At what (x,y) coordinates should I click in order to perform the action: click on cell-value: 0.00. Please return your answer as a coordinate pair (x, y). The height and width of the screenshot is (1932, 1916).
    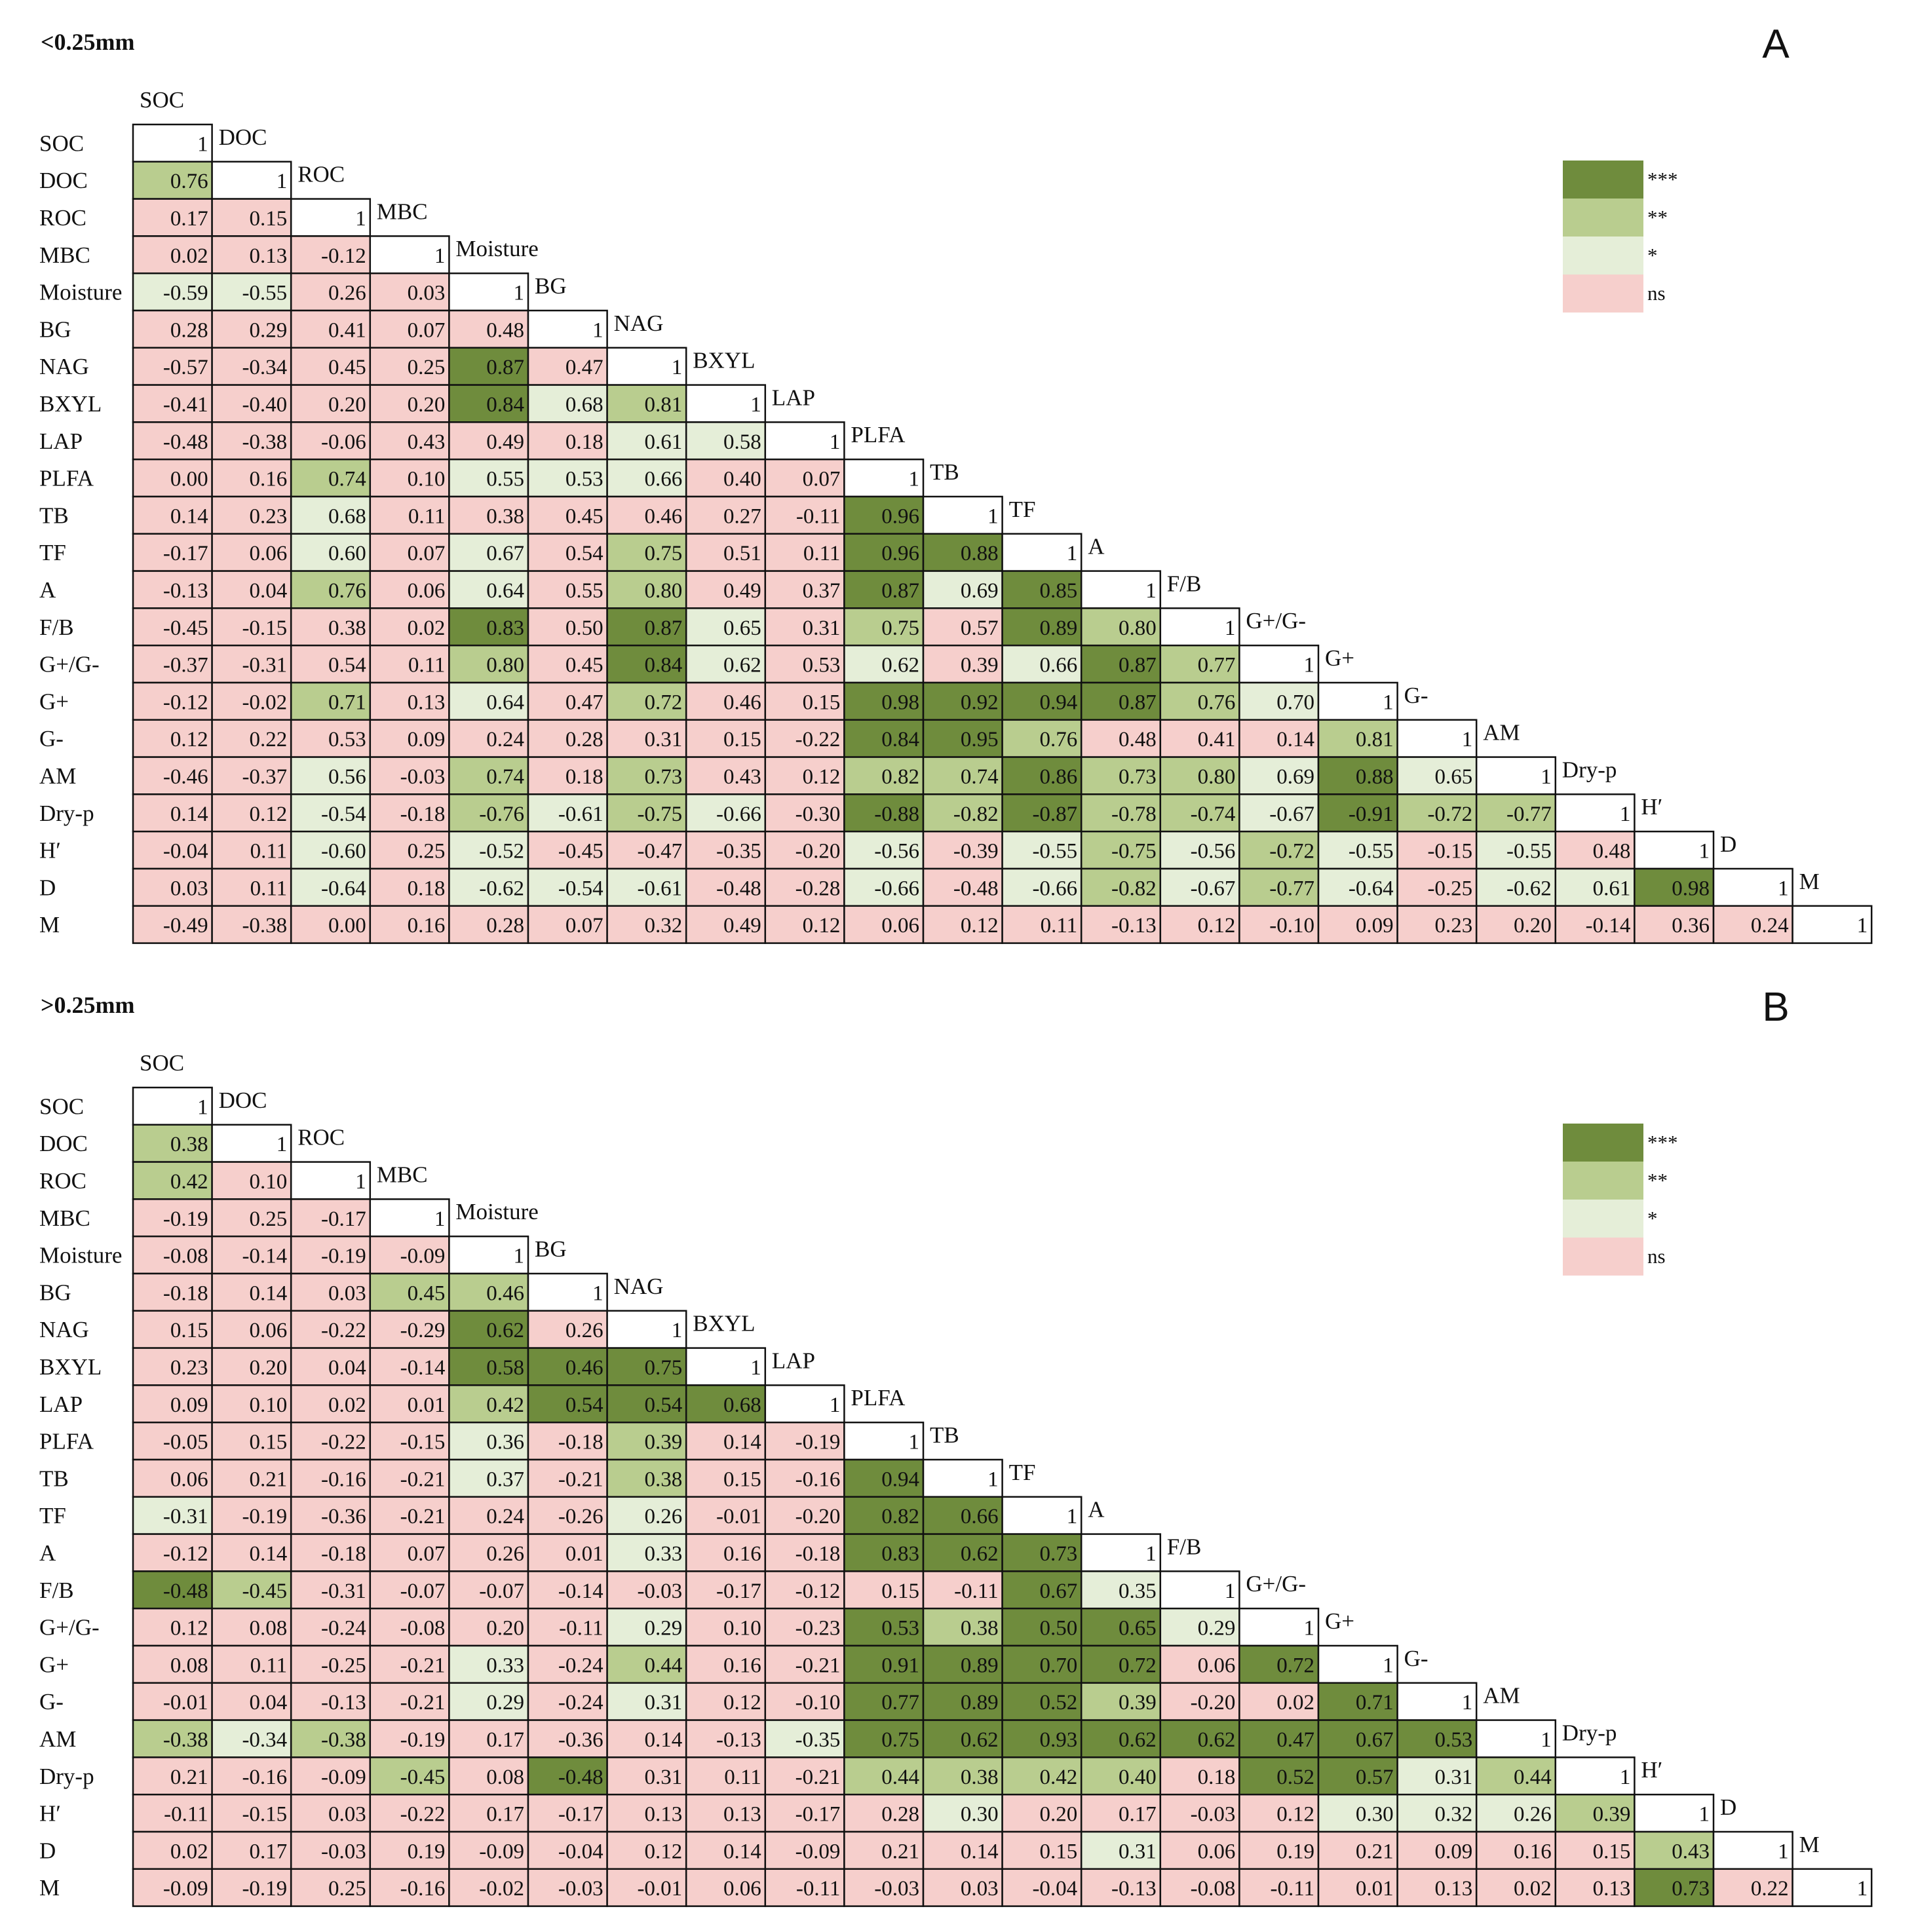
    Looking at the image, I should click on (189, 479).